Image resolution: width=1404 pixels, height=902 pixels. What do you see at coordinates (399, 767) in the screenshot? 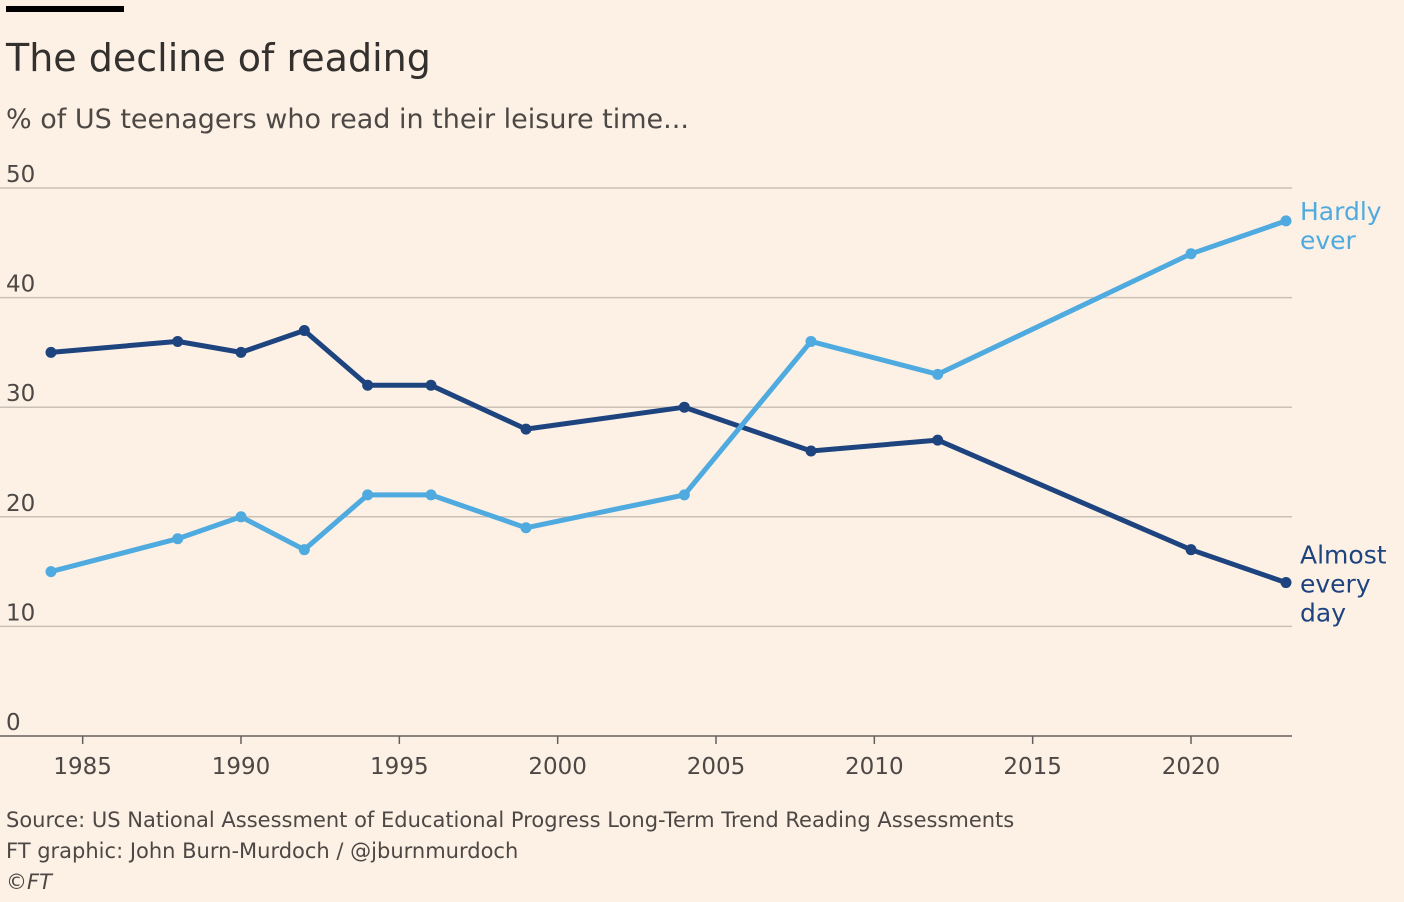
I see `x-tick-label: 1995` at bounding box center [399, 767].